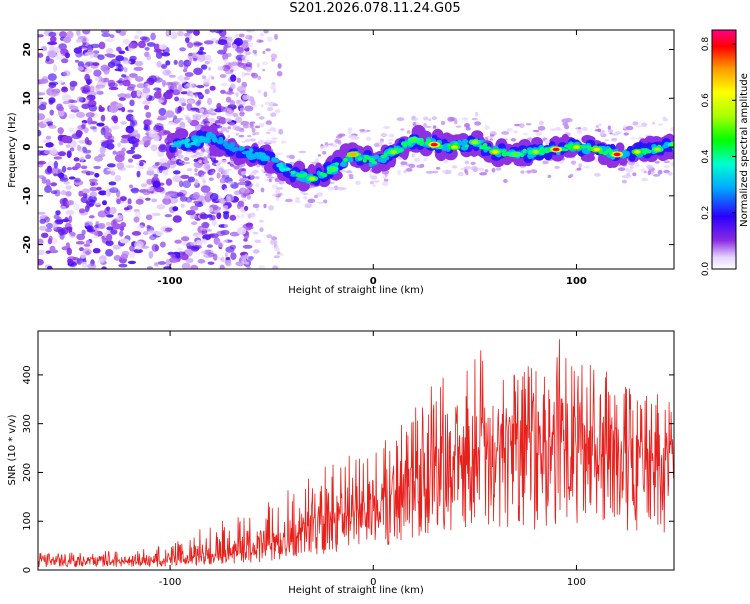 This screenshot has height=604, width=750. What do you see at coordinates (12, 150) in the screenshot?
I see `heatmap-ylabel: Frequency (Hz)` at bounding box center [12, 150].